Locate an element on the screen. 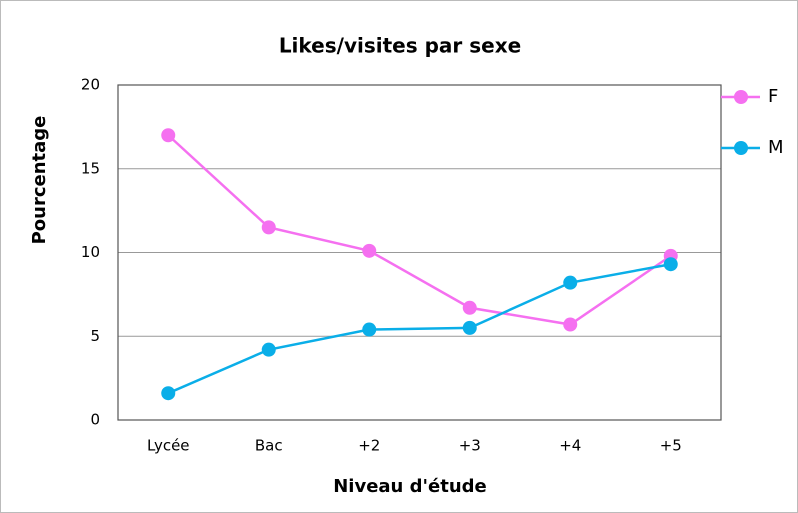  y-tick-label: 15 is located at coordinates (90, 168).